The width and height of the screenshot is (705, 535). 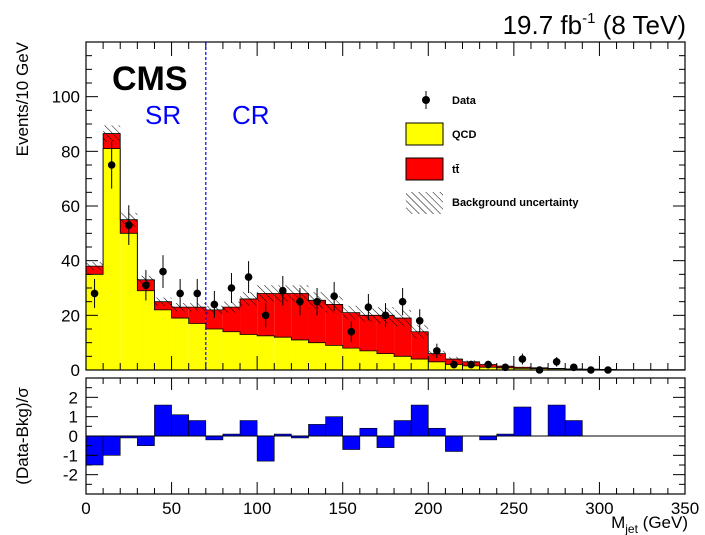 What do you see at coordinates (163, 115) in the screenshot?
I see `region-label-sr: SR` at bounding box center [163, 115].